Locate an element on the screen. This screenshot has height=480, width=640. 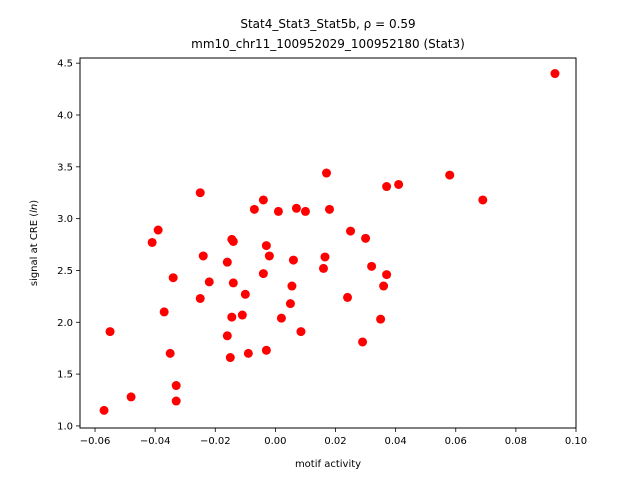
x-axis-label: motif activity is located at coordinates (328, 464).